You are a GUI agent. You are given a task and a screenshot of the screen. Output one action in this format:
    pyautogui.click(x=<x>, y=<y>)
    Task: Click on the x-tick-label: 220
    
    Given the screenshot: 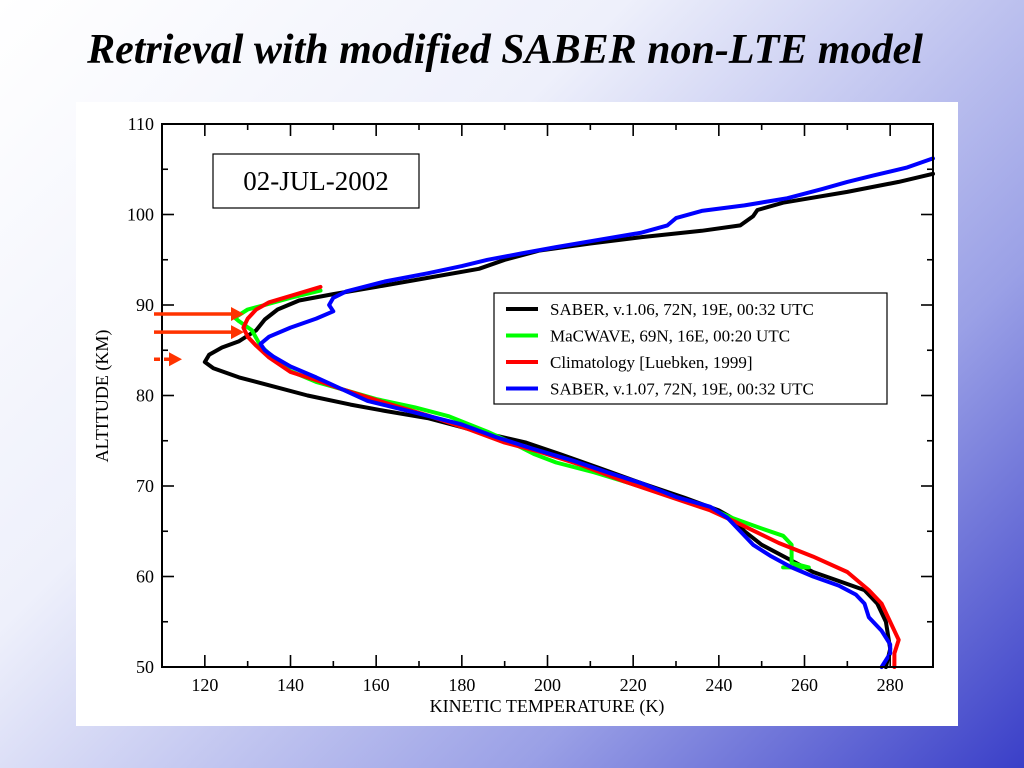 What is the action you would take?
    pyautogui.click(x=633, y=685)
    